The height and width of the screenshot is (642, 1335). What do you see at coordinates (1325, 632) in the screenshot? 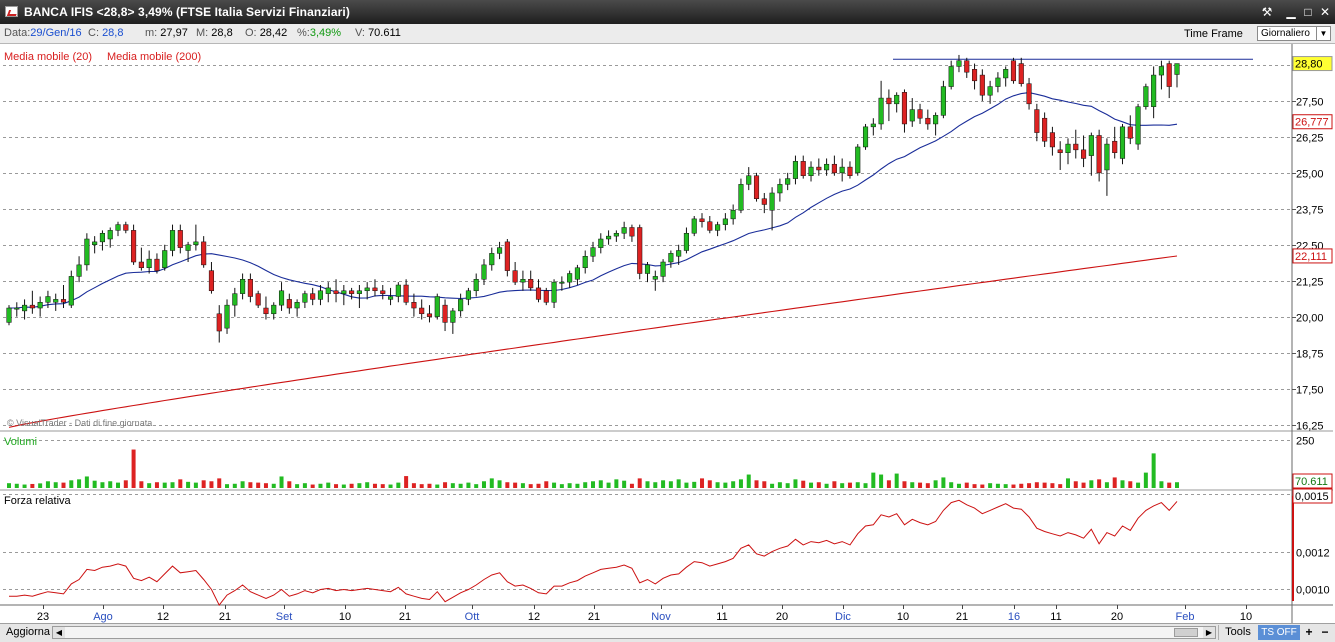
I see `zoom-out-button: −` at bounding box center [1325, 632].